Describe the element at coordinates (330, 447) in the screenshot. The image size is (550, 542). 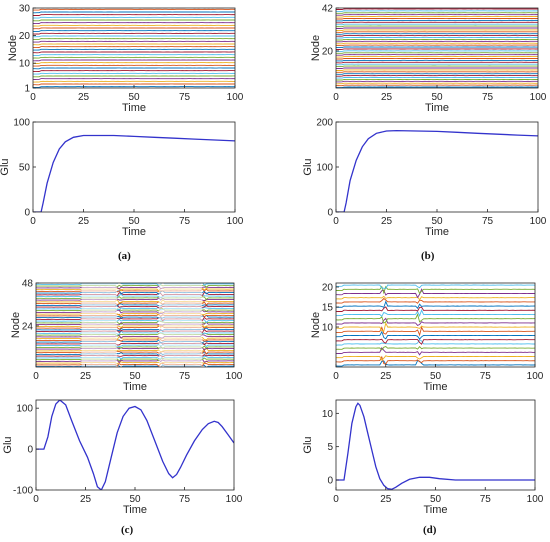
I see `y-tick-label: 5` at that location.